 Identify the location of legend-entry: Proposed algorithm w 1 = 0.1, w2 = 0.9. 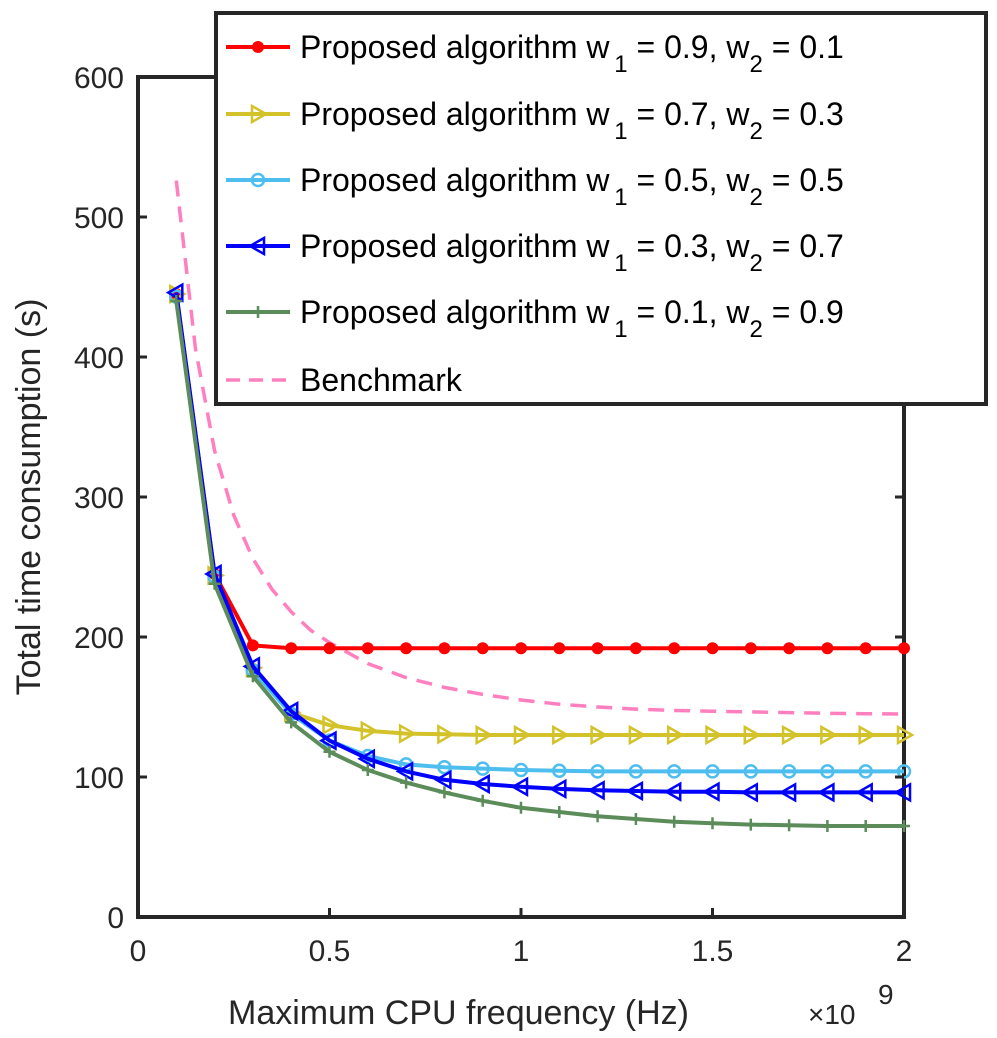
(535, 318).